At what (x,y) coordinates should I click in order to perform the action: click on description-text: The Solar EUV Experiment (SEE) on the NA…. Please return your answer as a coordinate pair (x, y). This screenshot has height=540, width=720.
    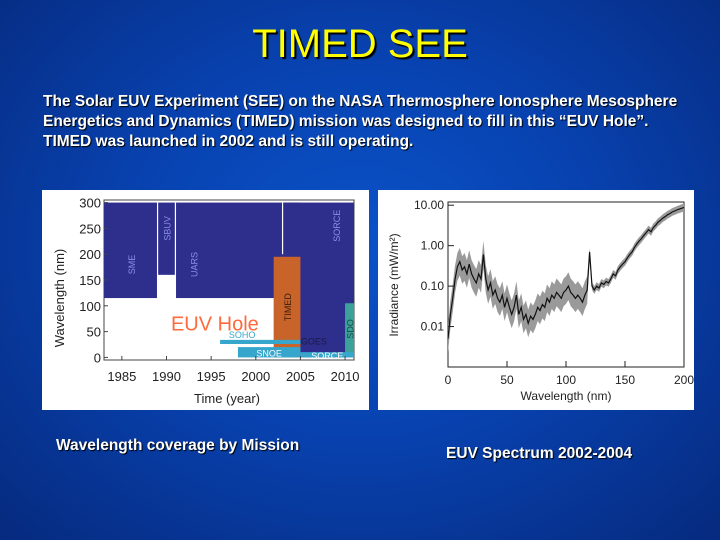
    Looking at the image, I should click on (368, 122).